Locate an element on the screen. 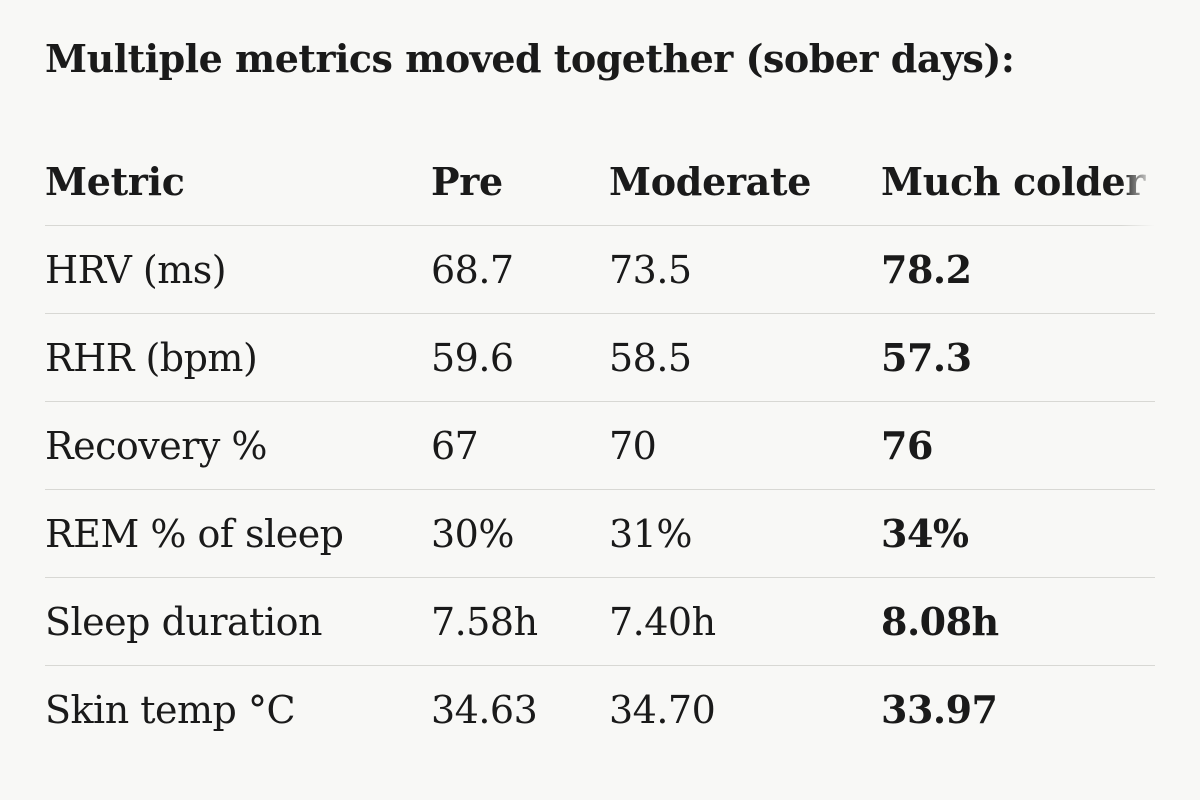  cell-pre: 30% is located at coordinates (520, 533).